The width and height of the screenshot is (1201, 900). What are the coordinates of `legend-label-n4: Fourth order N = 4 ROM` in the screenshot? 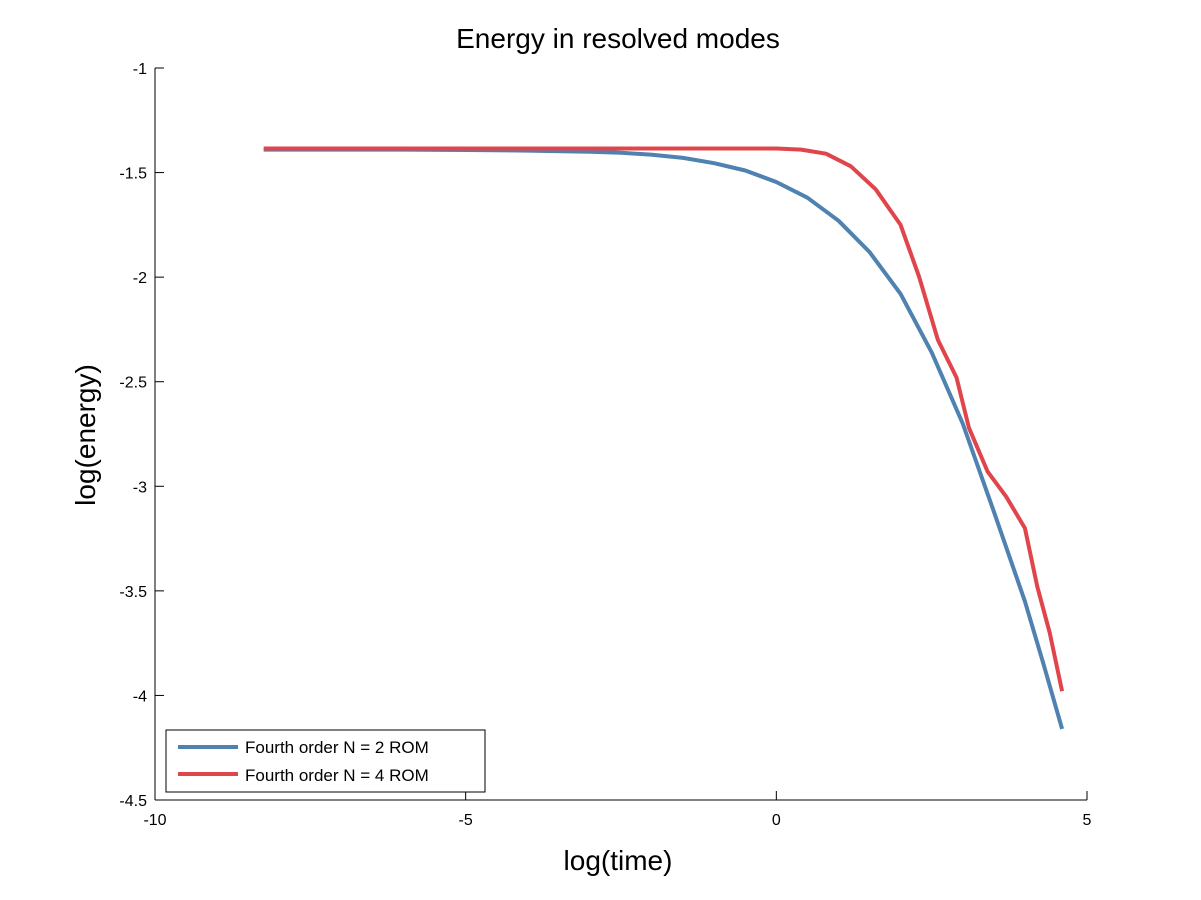 It's located at (337, 775).